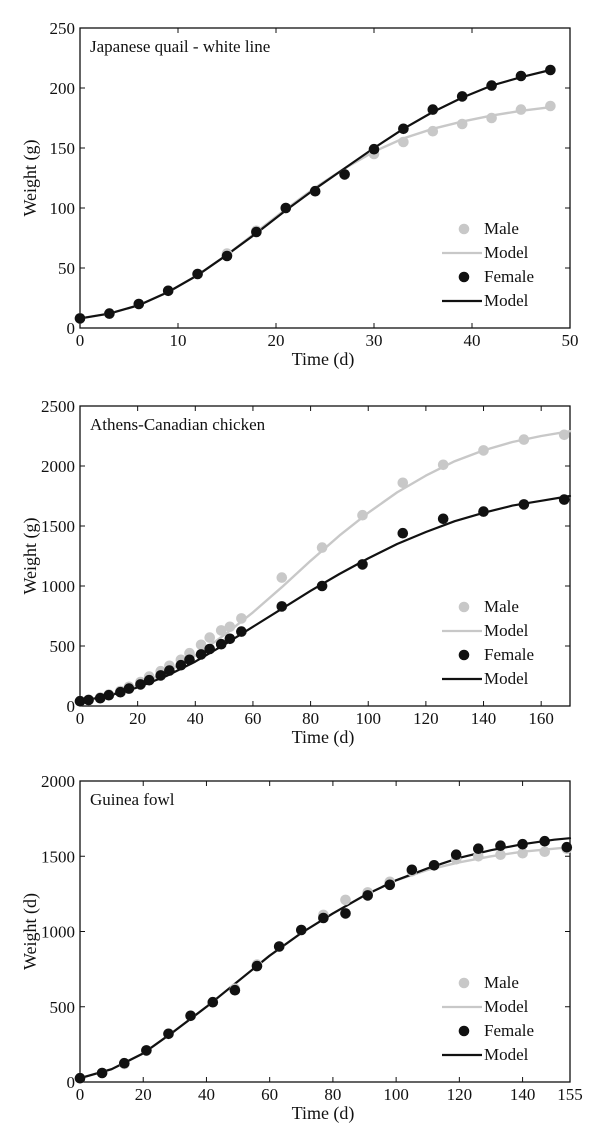  Describe the element at coordinates (63, 208) in the screenshot. I see `y-tick-label: 100` at that location.